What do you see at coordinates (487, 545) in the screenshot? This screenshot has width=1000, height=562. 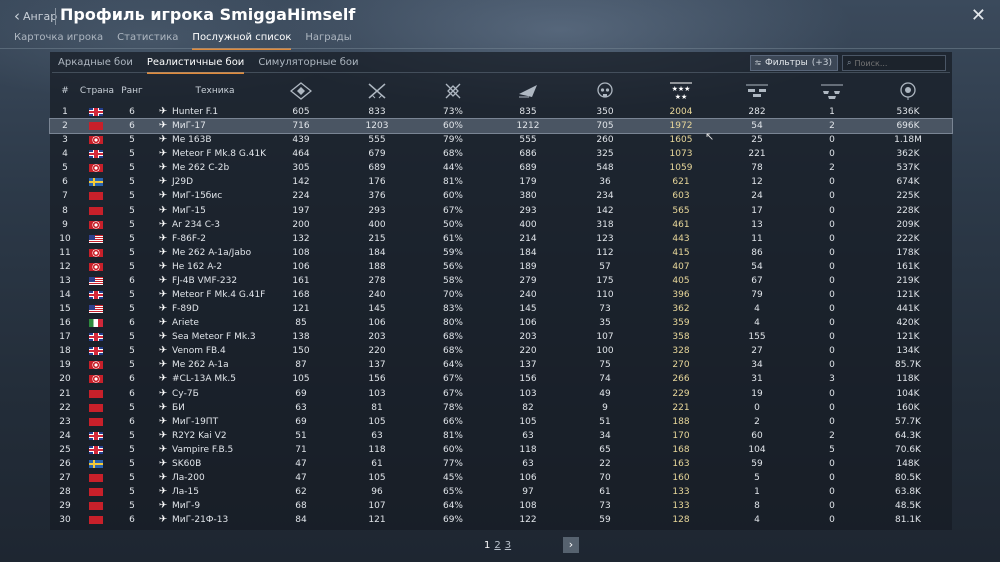 I see `page-link: 1` at bounding box center [487, 545].